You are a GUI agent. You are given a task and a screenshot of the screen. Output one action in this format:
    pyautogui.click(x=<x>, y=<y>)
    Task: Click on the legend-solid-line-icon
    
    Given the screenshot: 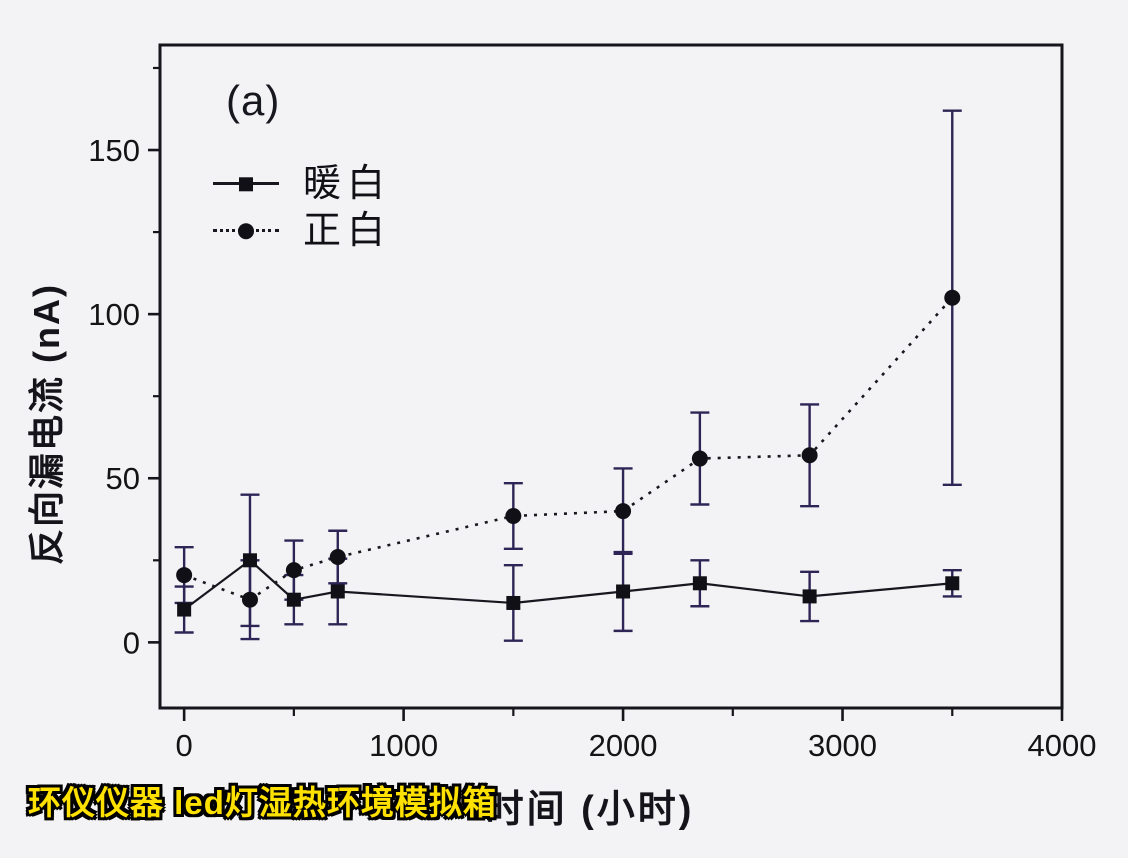 What is the action you would take?
    pyautogui.click(x=246, y=184)
    